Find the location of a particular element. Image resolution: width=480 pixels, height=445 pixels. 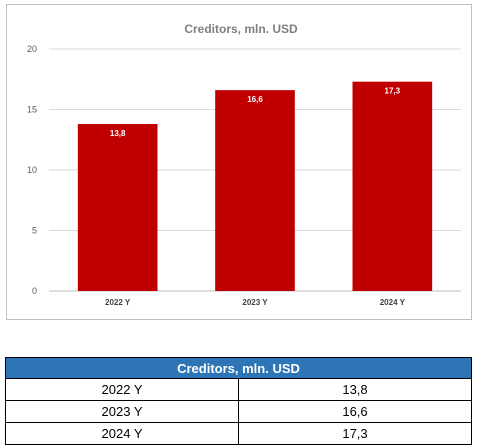

table-row: 2023 Y 16,6 is located at coordinates (238, 411).